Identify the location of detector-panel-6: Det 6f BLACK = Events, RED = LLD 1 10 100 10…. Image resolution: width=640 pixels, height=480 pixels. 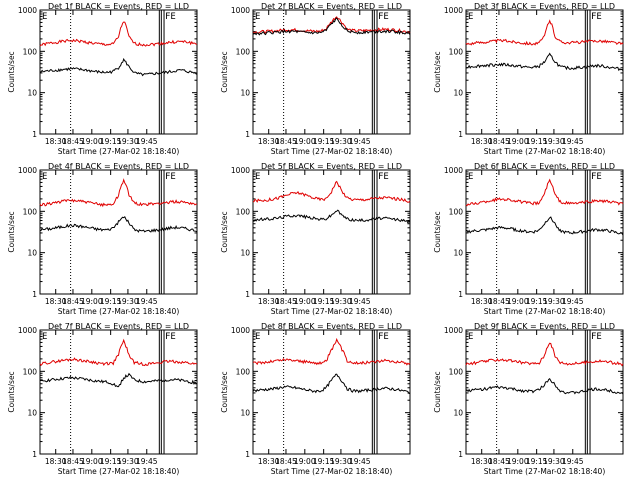
(528, 239).